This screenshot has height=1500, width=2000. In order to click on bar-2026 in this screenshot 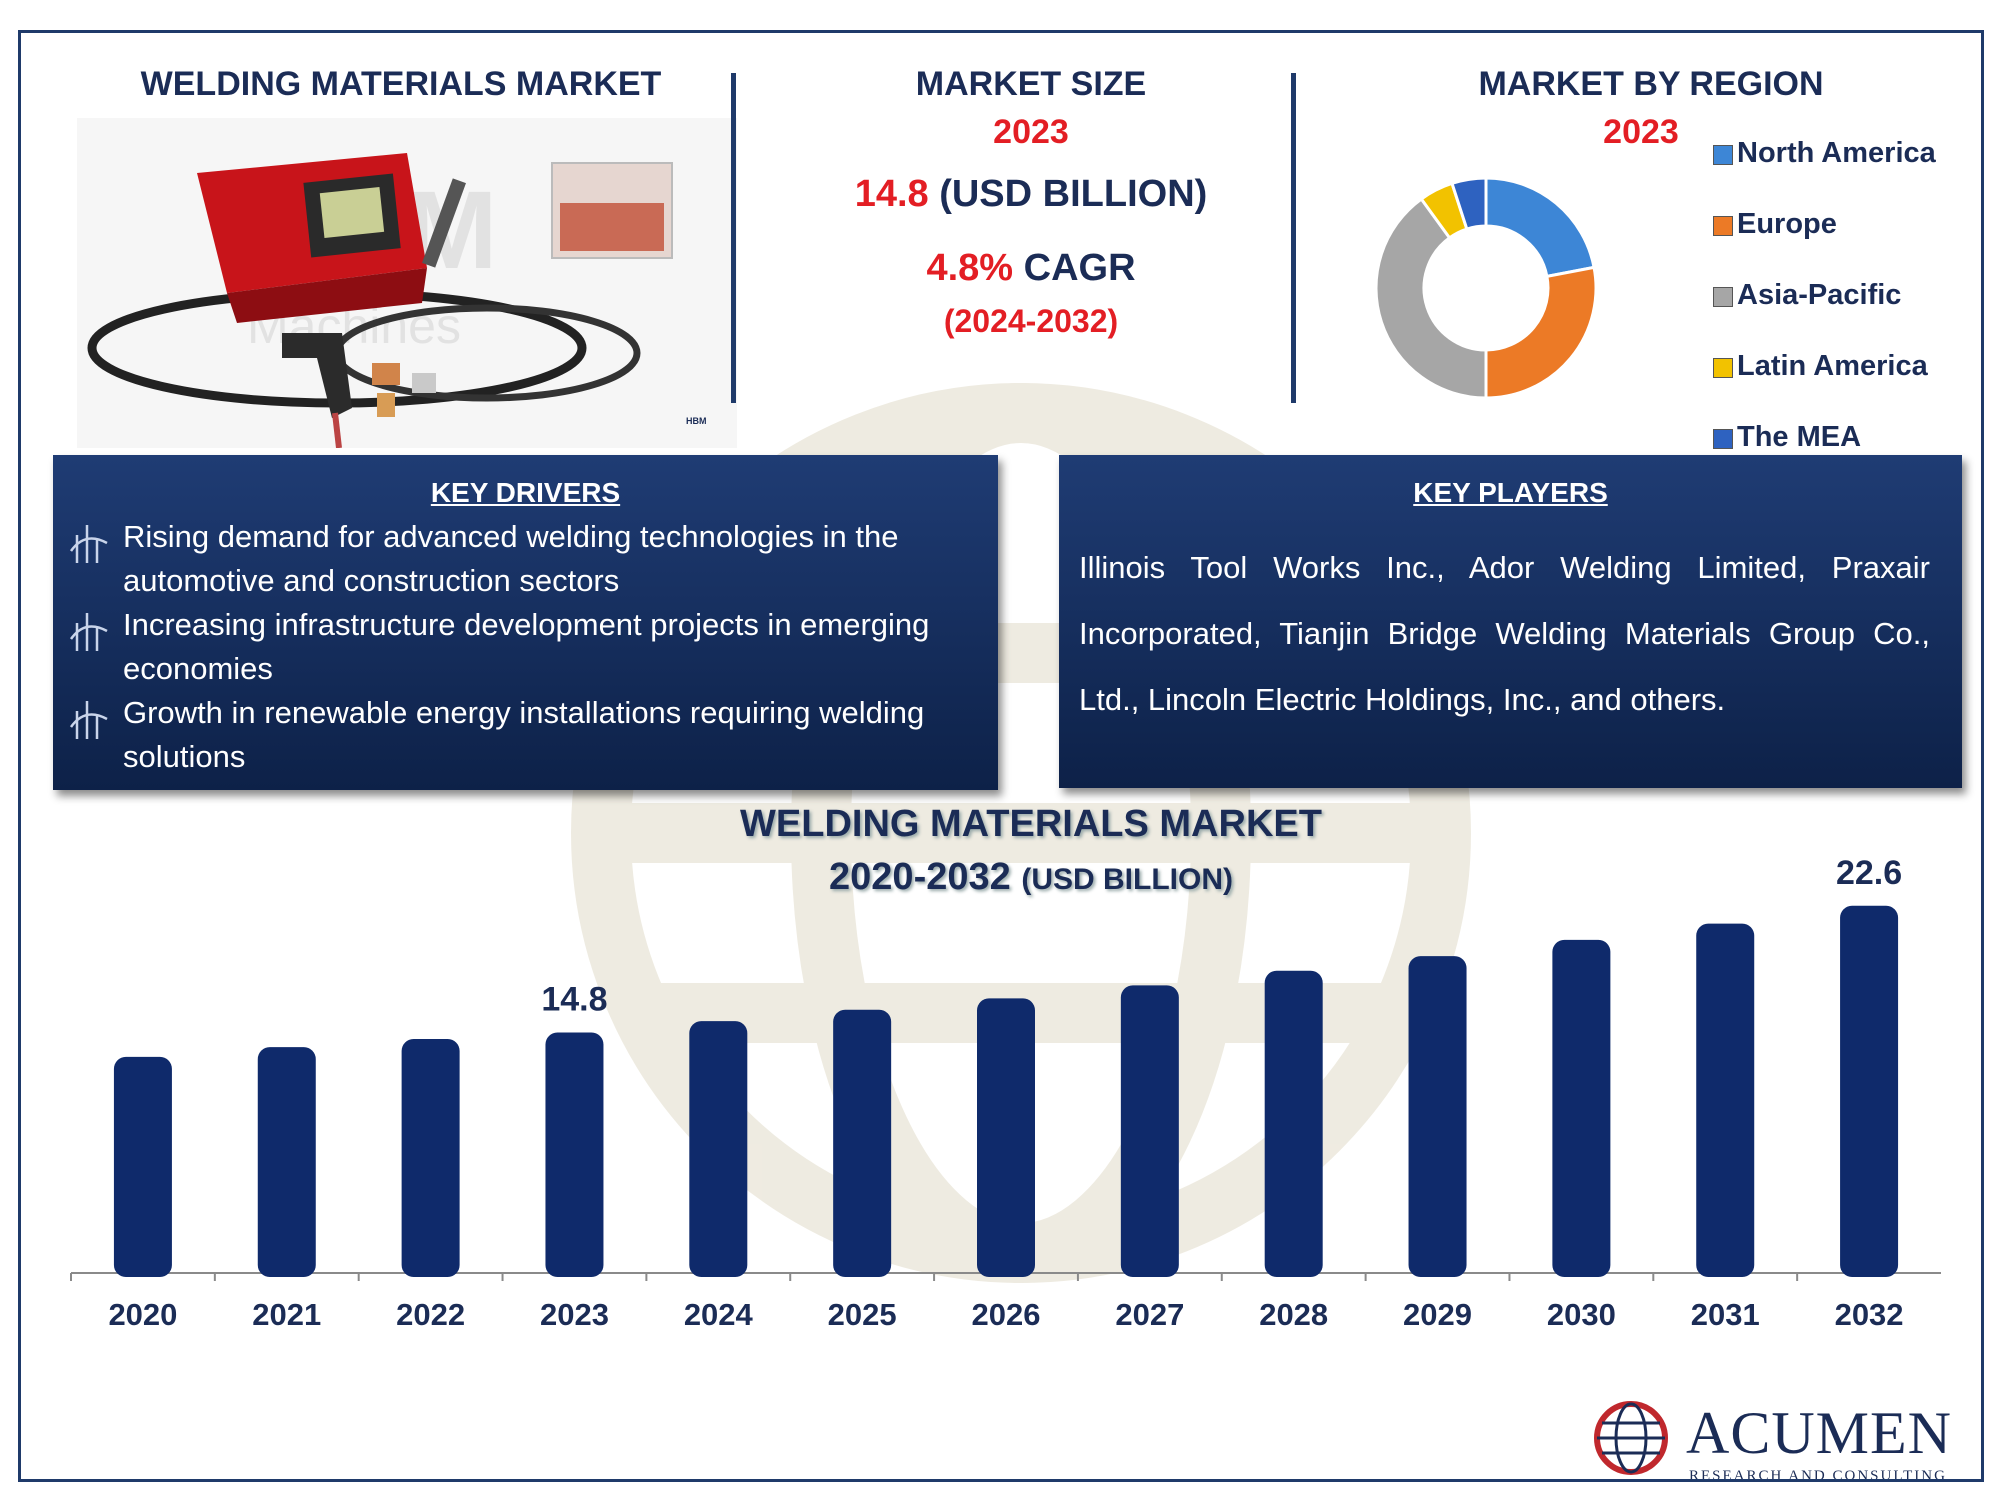, I will do `click(1006, 1137)`.